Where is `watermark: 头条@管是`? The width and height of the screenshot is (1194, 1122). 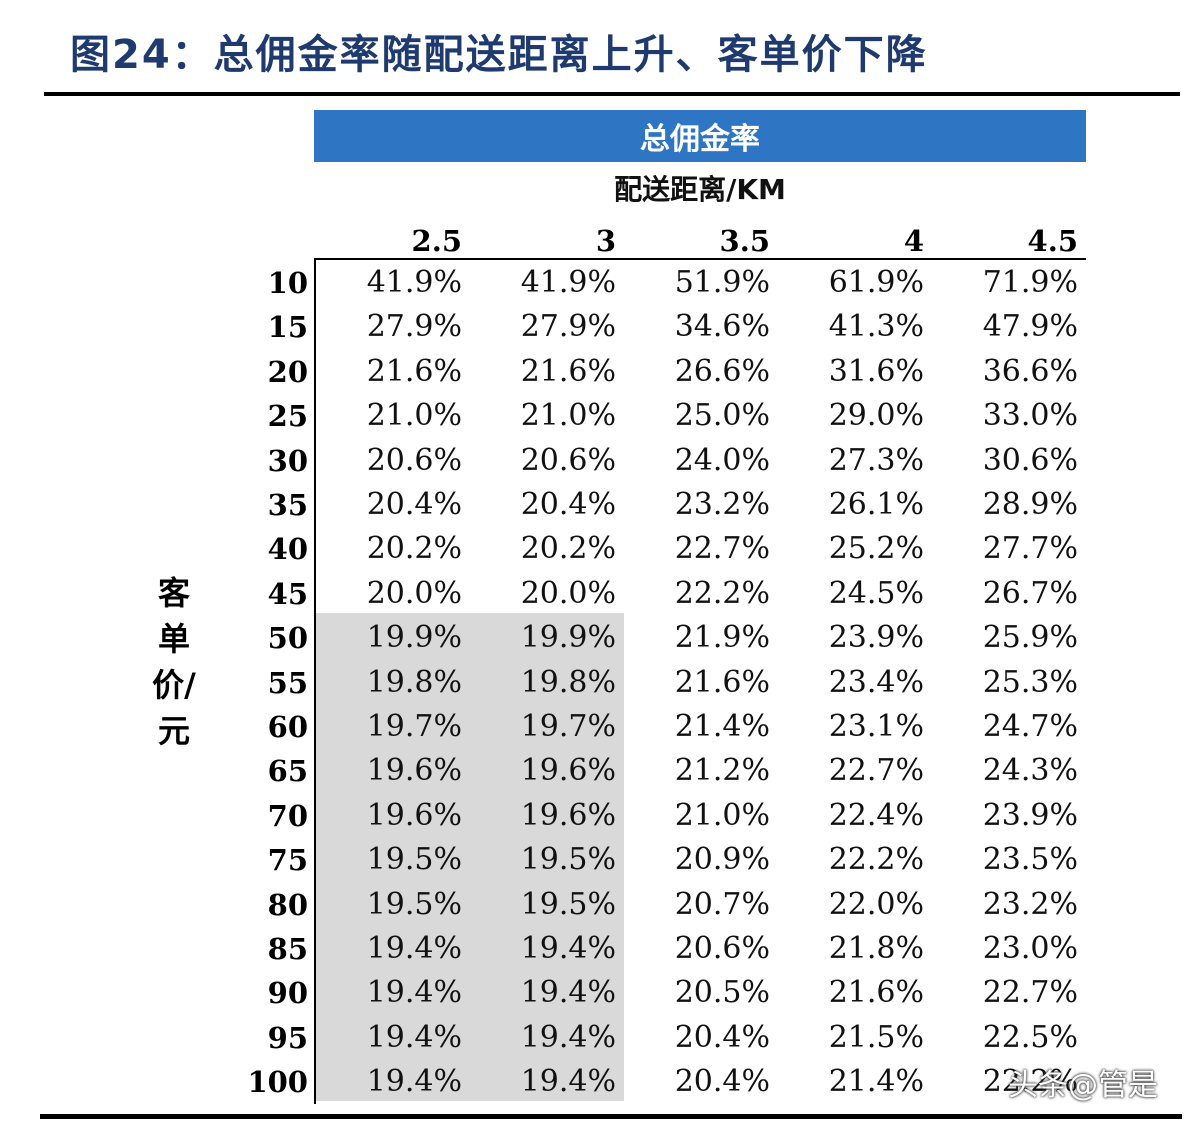
watermark: 头条@管是 is located at coordinates (1083, 1085).